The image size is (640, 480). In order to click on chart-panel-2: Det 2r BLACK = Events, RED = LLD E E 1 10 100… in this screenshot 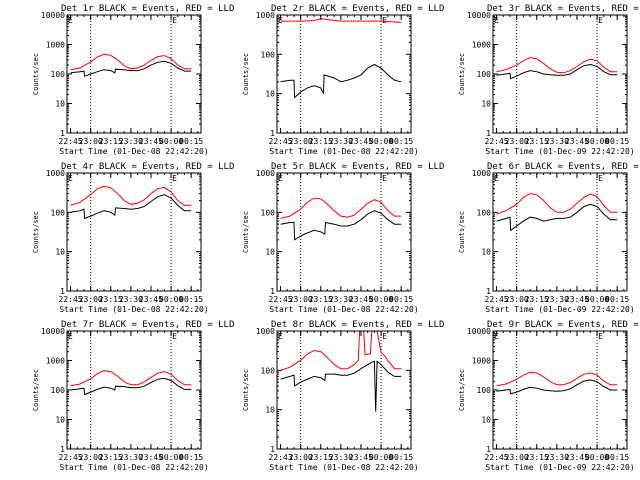, I will do `click(343, 80)`.